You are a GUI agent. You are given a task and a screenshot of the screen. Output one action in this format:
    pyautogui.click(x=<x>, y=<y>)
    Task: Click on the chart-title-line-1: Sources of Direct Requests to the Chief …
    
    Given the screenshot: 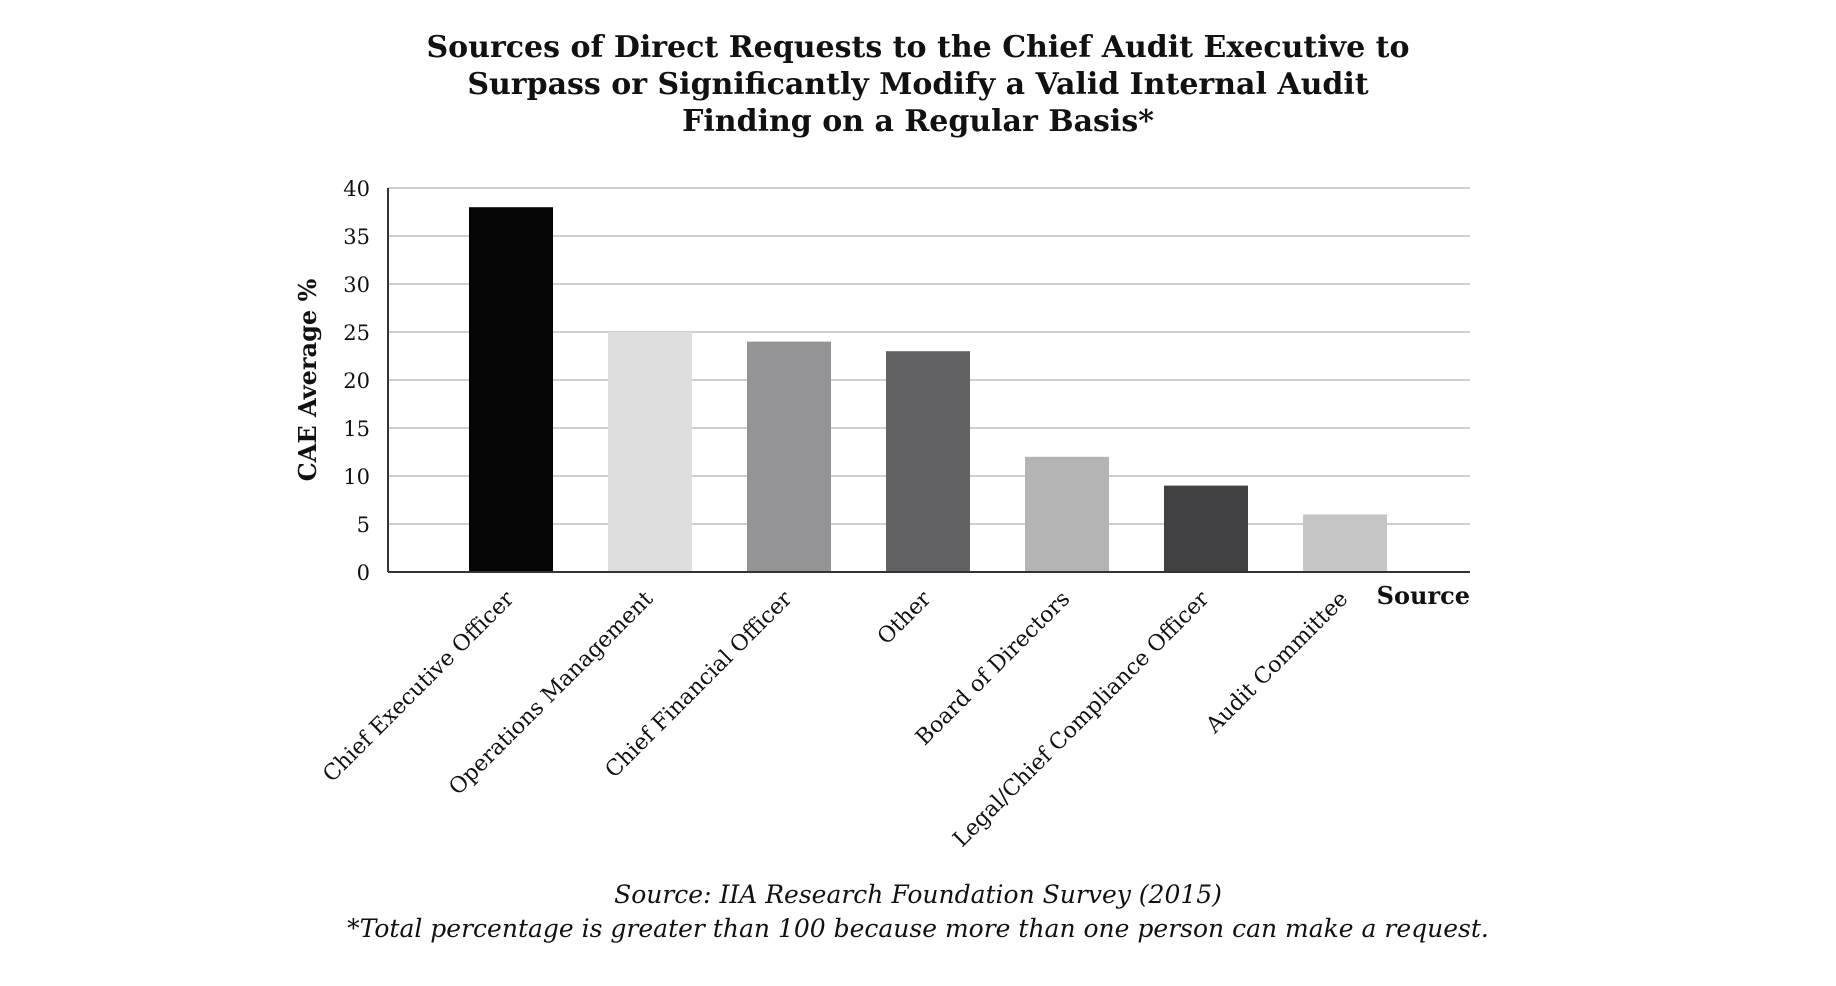 What is the action you would take?
    pyautogui.click(x=918, y=47)
    